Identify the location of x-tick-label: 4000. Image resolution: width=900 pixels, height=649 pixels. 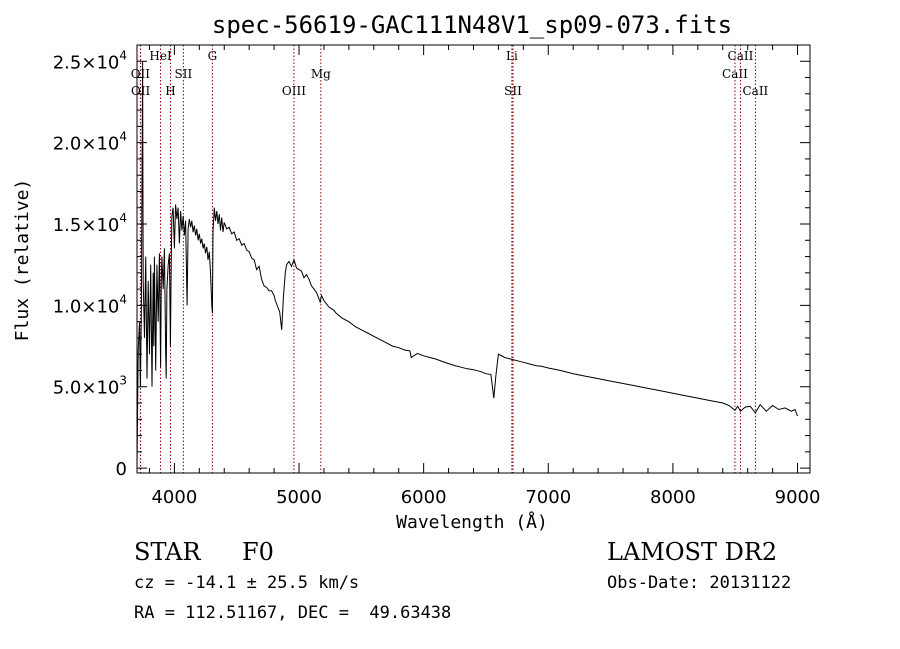
(174, 497).